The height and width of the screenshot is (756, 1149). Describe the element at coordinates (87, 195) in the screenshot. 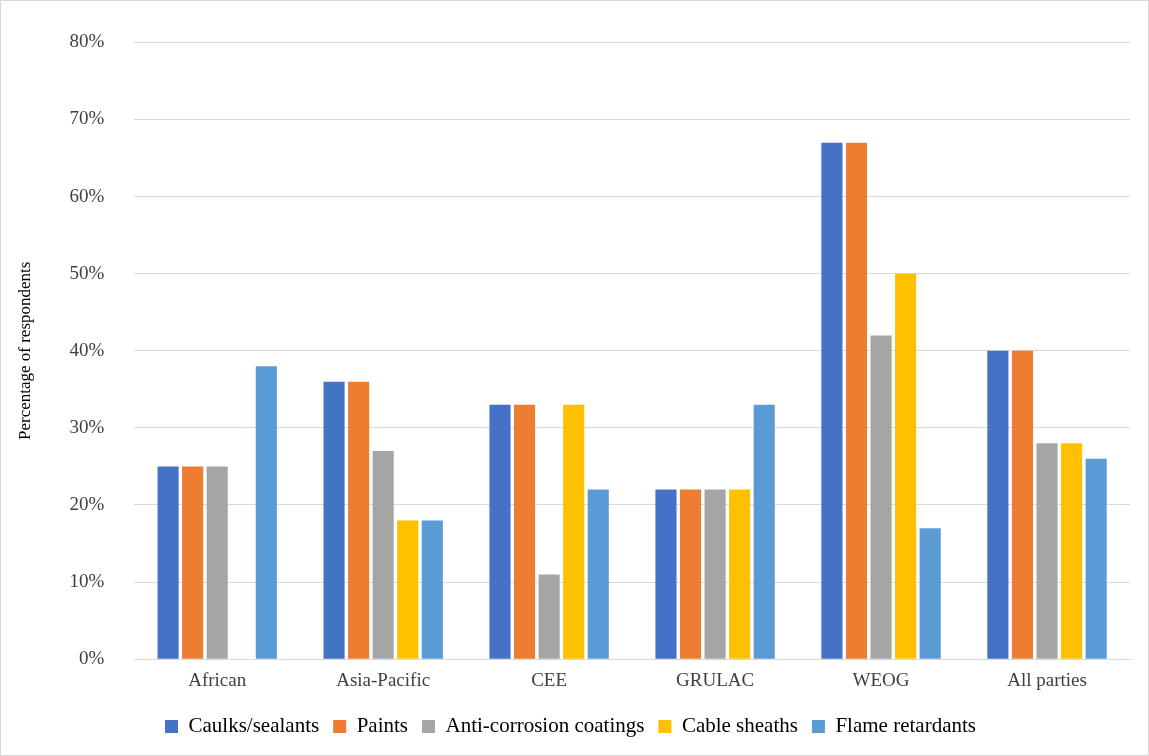

I see `y-tick-label: 60%` at that location.